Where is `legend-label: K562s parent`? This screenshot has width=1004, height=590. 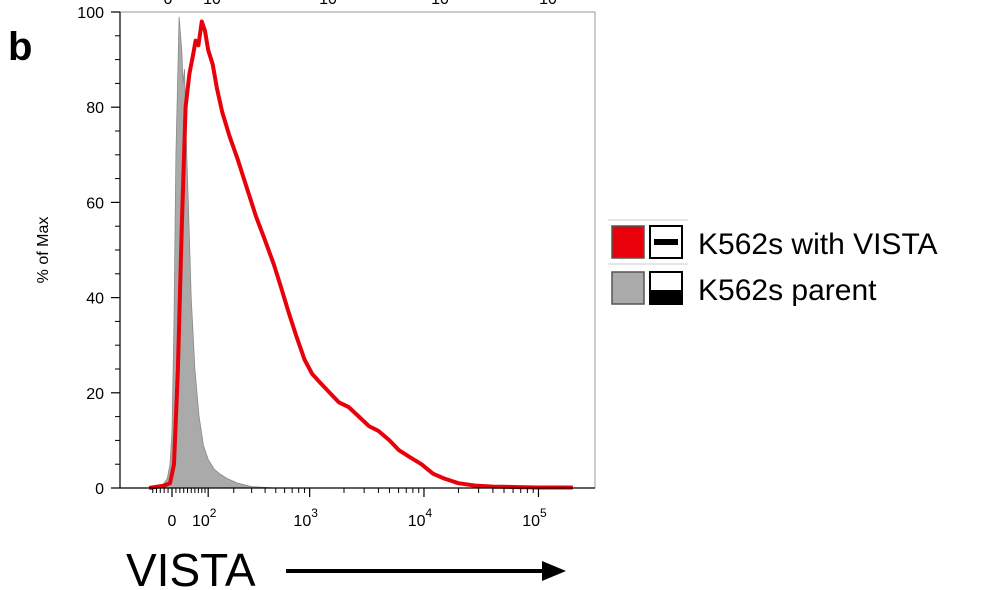
legend-label: K562s parent is located at coordinates (787, 290).